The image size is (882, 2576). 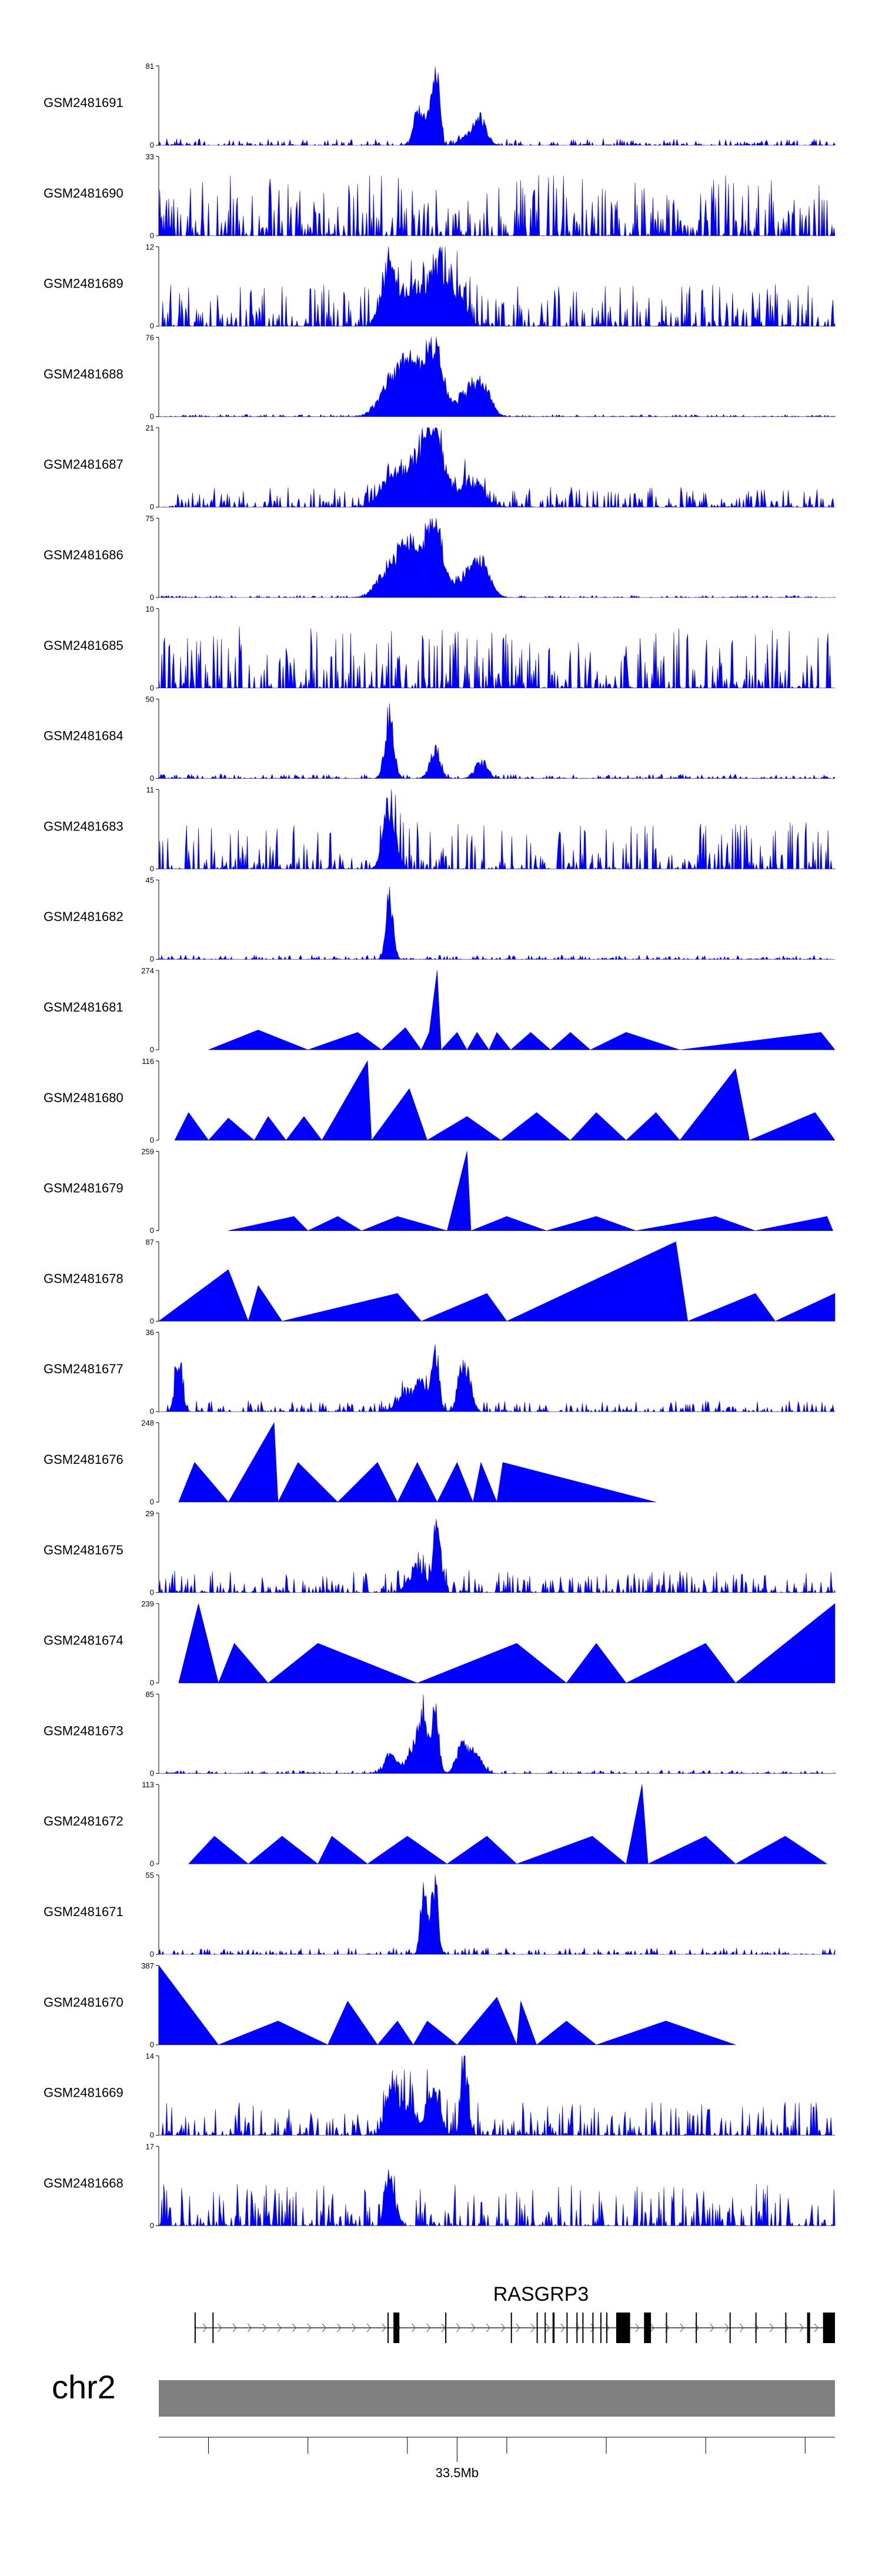 I want to click on track-GSM2481669: GSM2481669 14 0, so click(x=440, y=2096).